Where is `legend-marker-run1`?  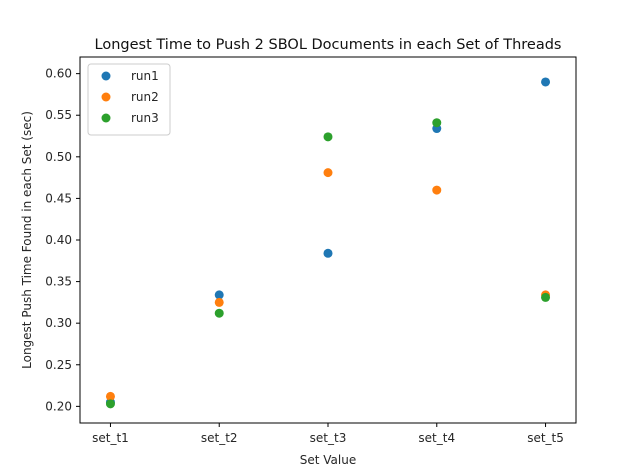
legend-marker-run1 is located at coordinates (106, 76).